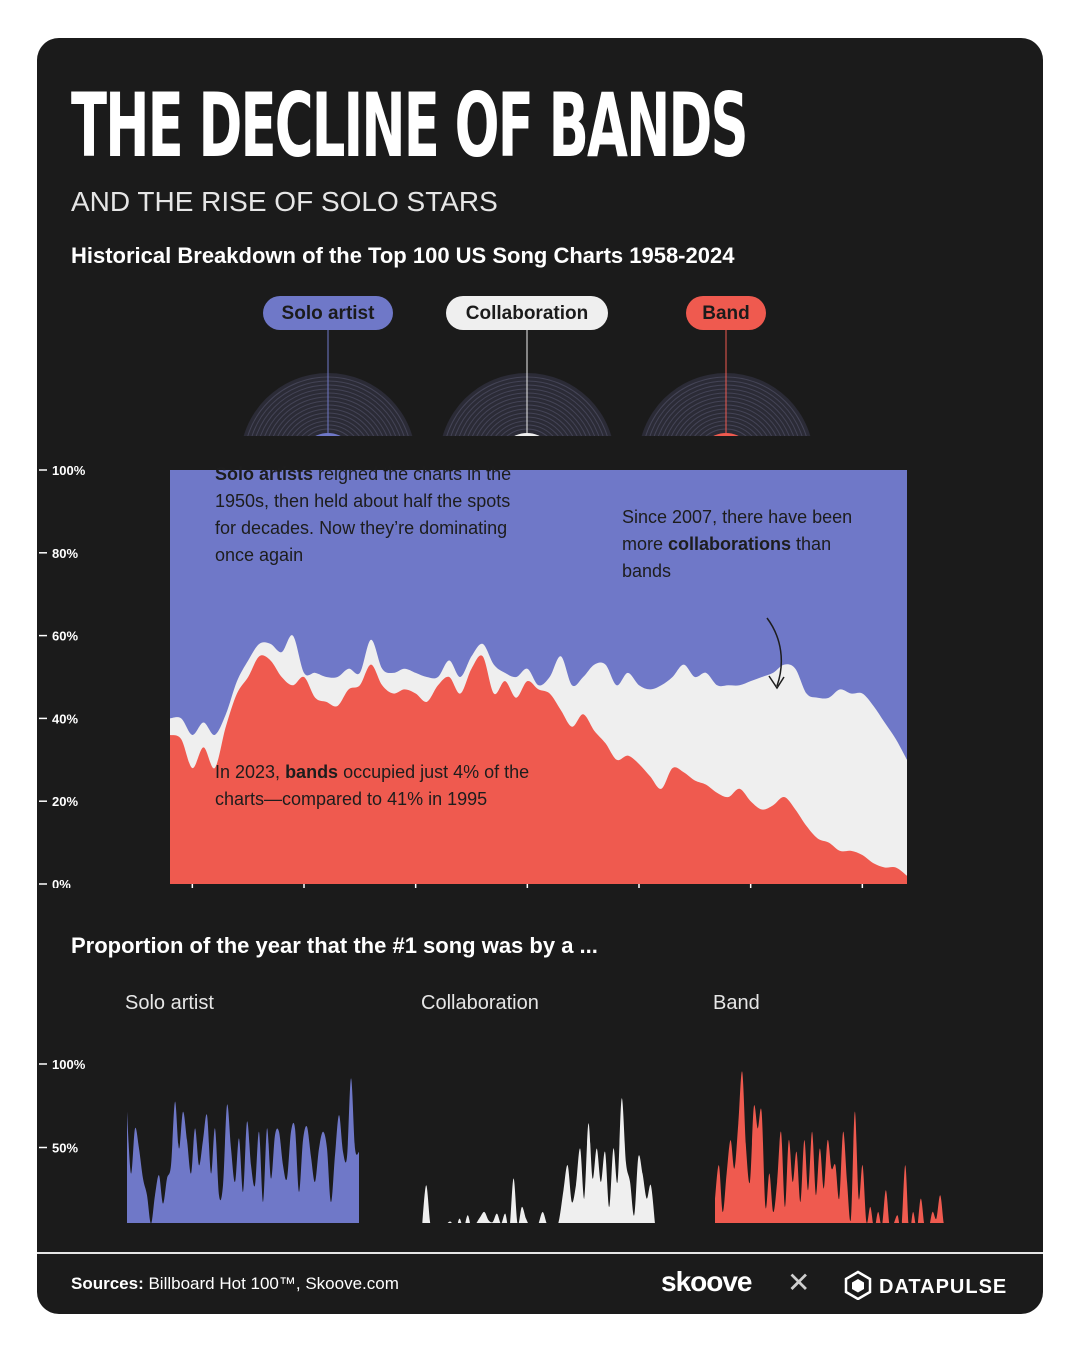 This screenshot has width=1080, height=1351. Describe the element at coordinates (410, 125) in the screenshot. I see `page-title: THE DECLINE OF BANDS` at that location.